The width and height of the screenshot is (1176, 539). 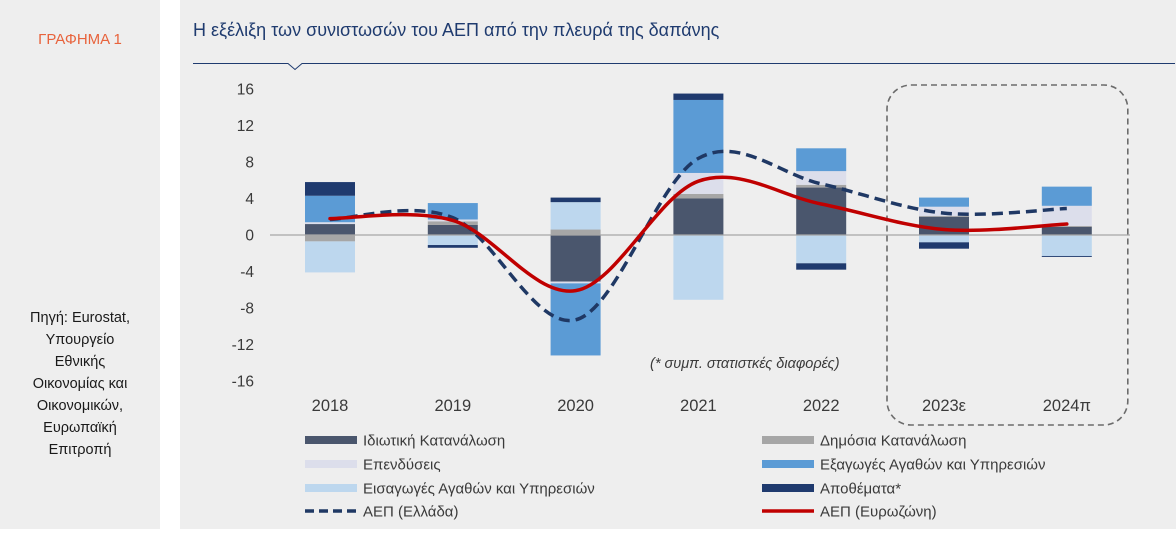 What do you see at coordinates (1066, 215) in the screenshot?
I see `bar-investment-2024` at bounding box center [1066, 215].